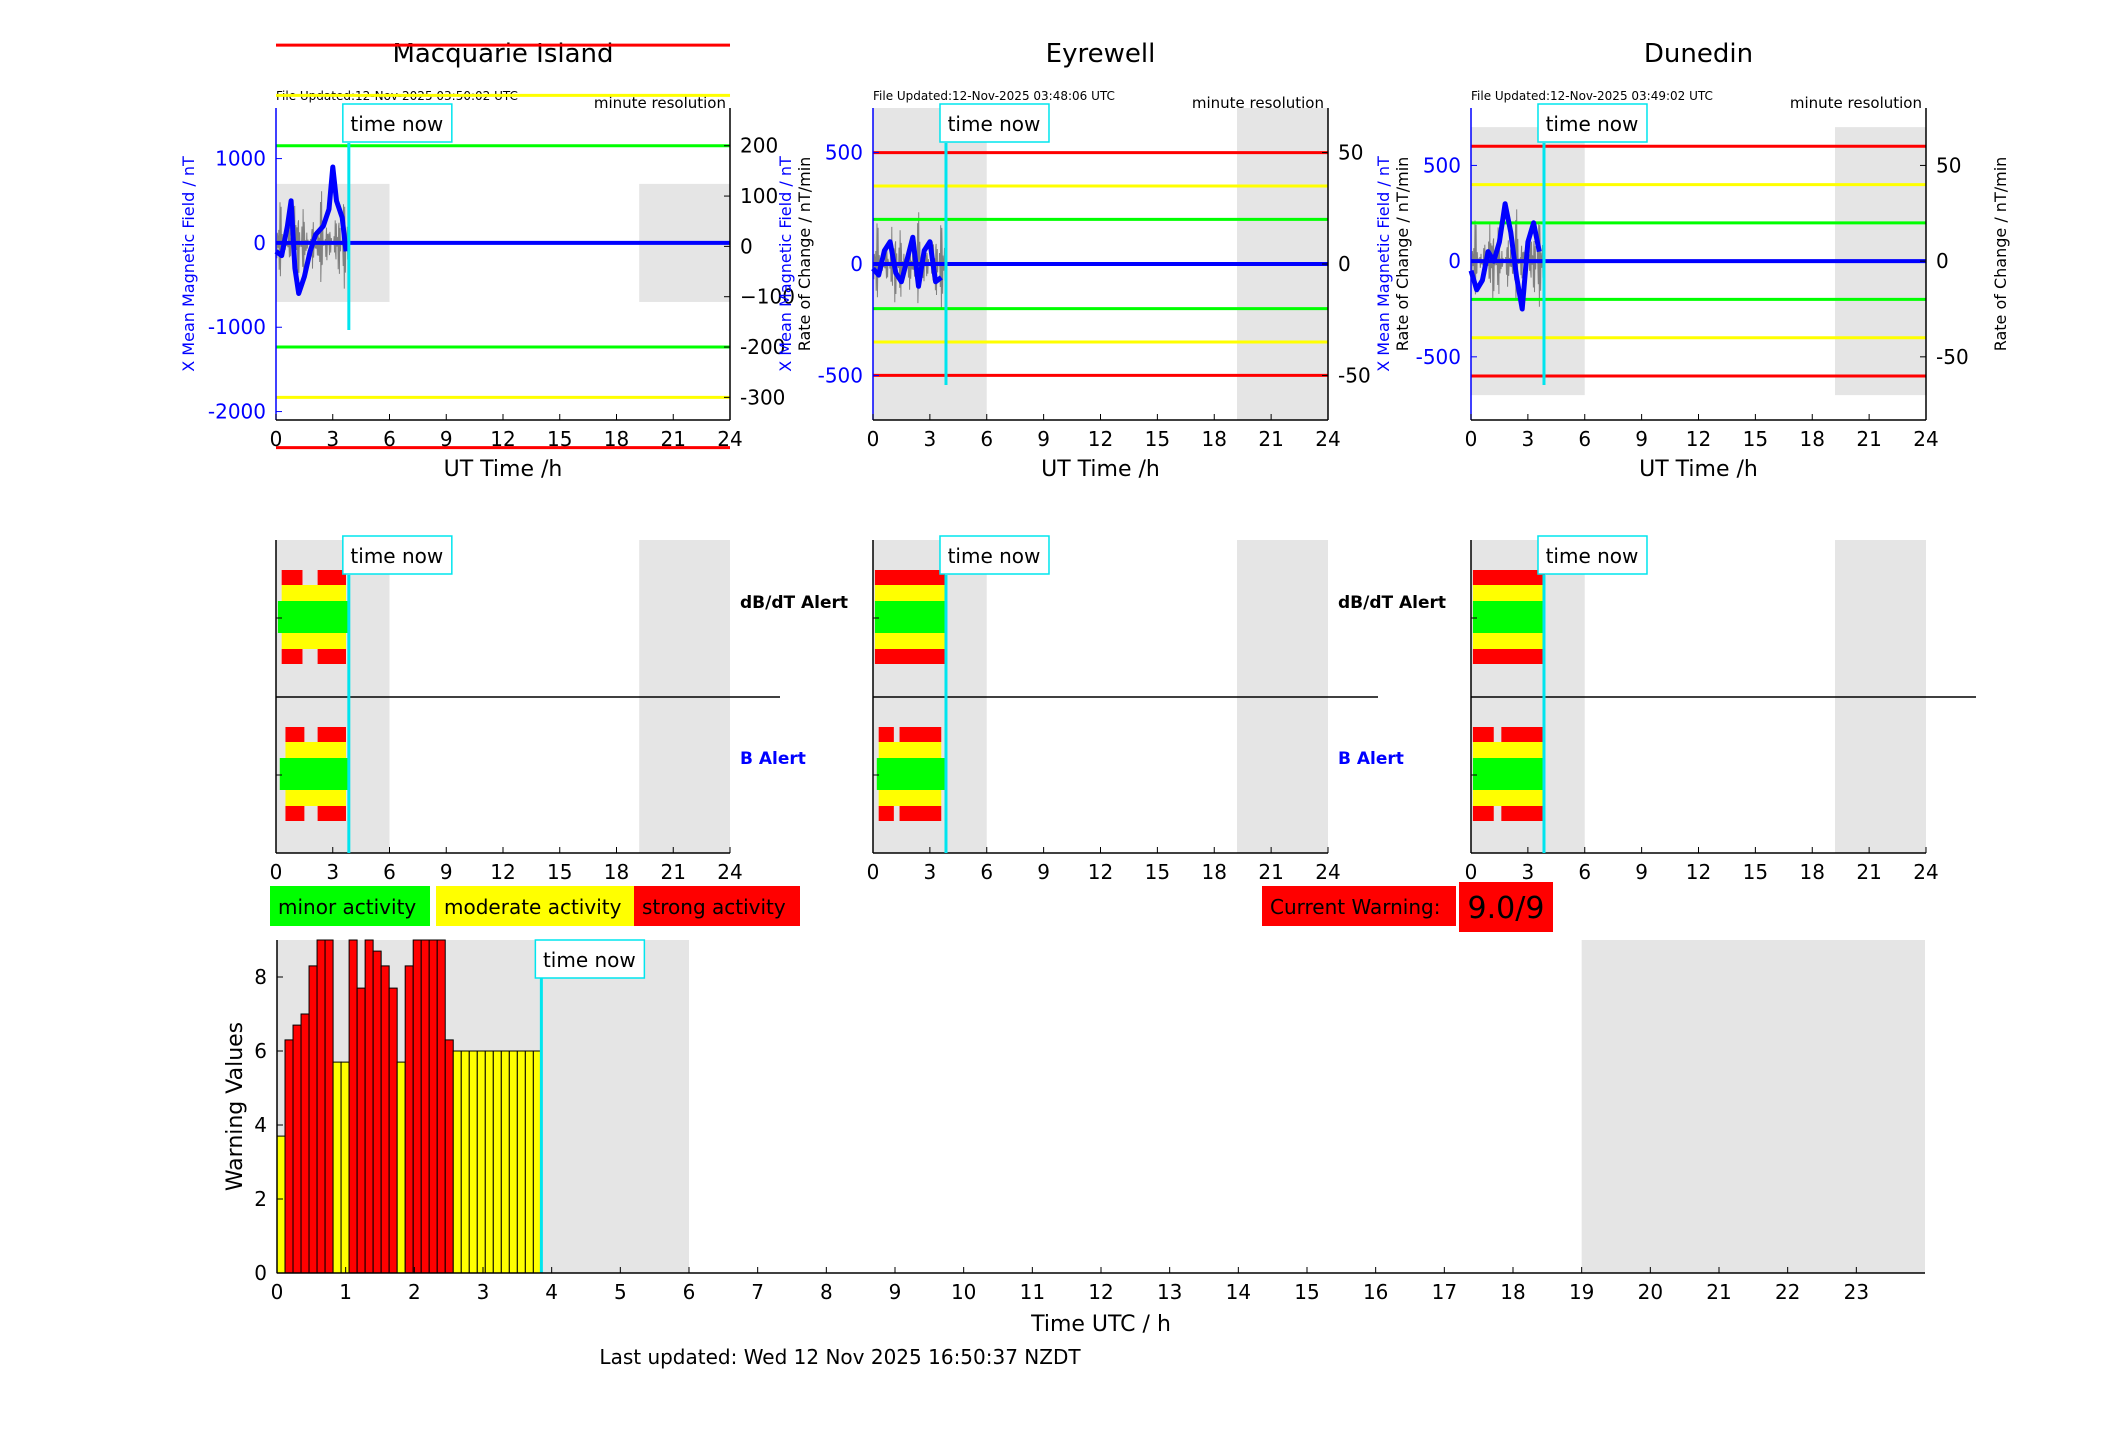  What do you see at coordinates (1812, 872) in the screenshot?
I see `alert-x-tick-label-2-18: 18` at bounding box center [1812, 872].